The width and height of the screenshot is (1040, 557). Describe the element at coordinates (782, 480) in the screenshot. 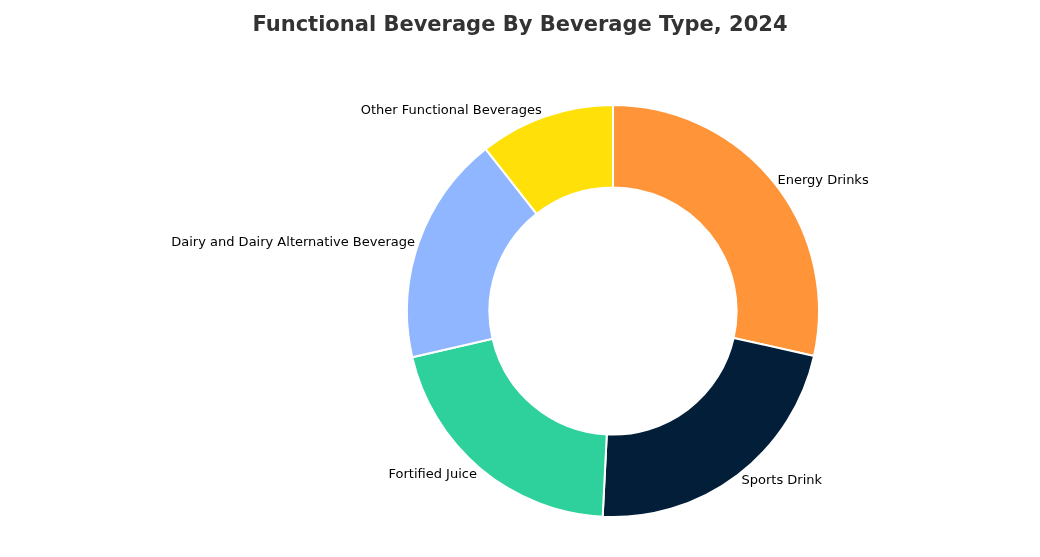

I see `slice-label: Sports Drink` at that location.